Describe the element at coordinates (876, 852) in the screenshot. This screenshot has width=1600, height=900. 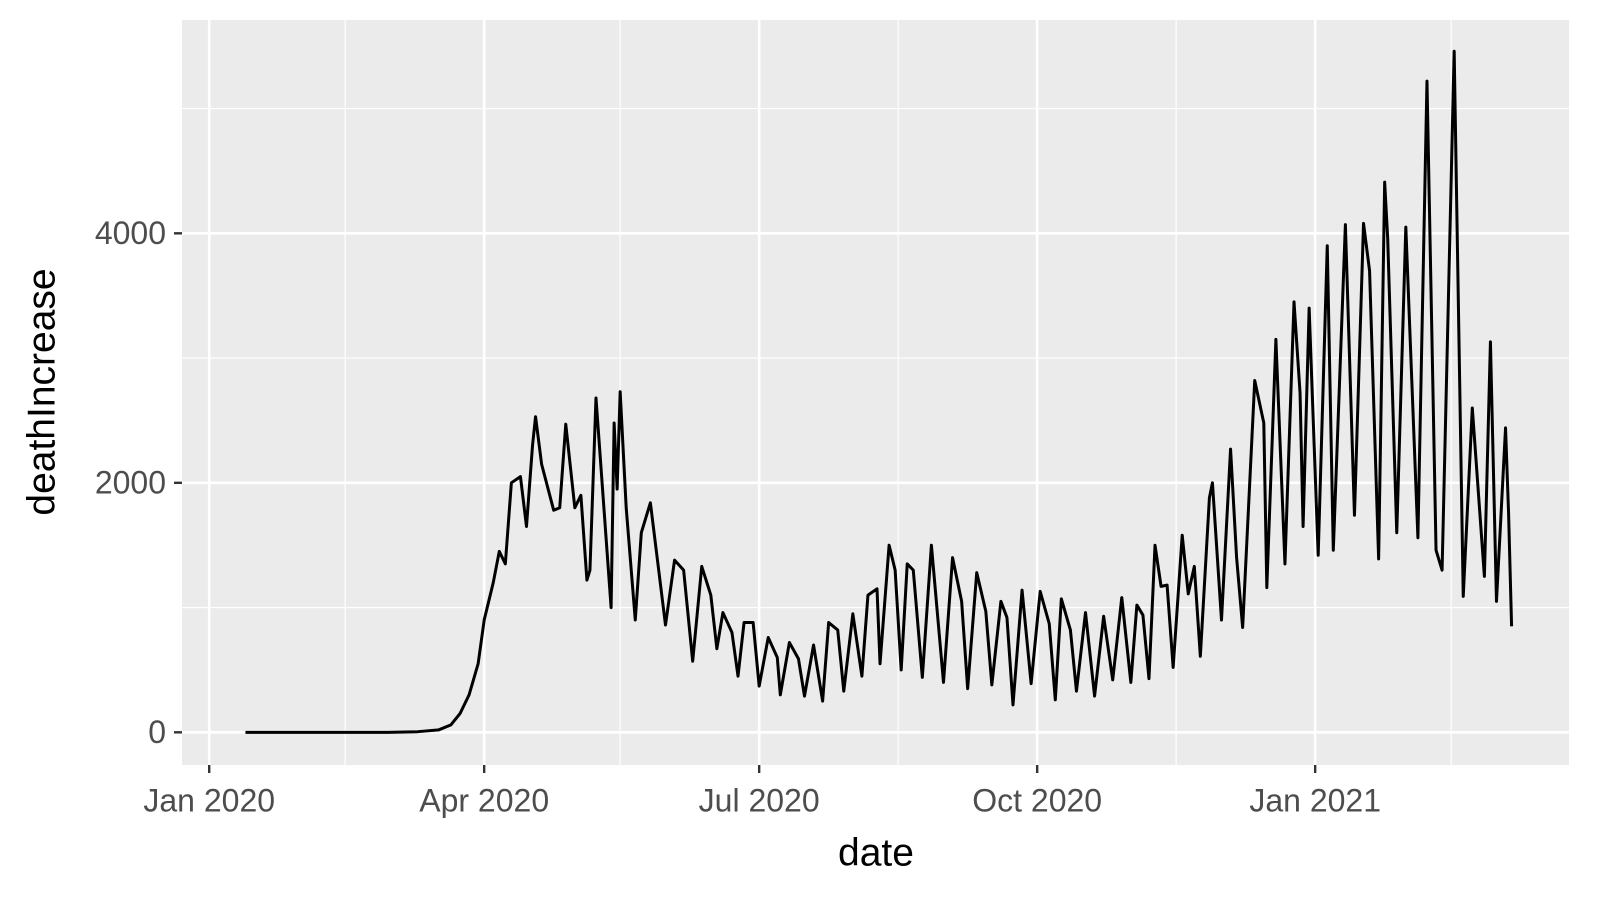
I see `x-axis-title: date` at that location.